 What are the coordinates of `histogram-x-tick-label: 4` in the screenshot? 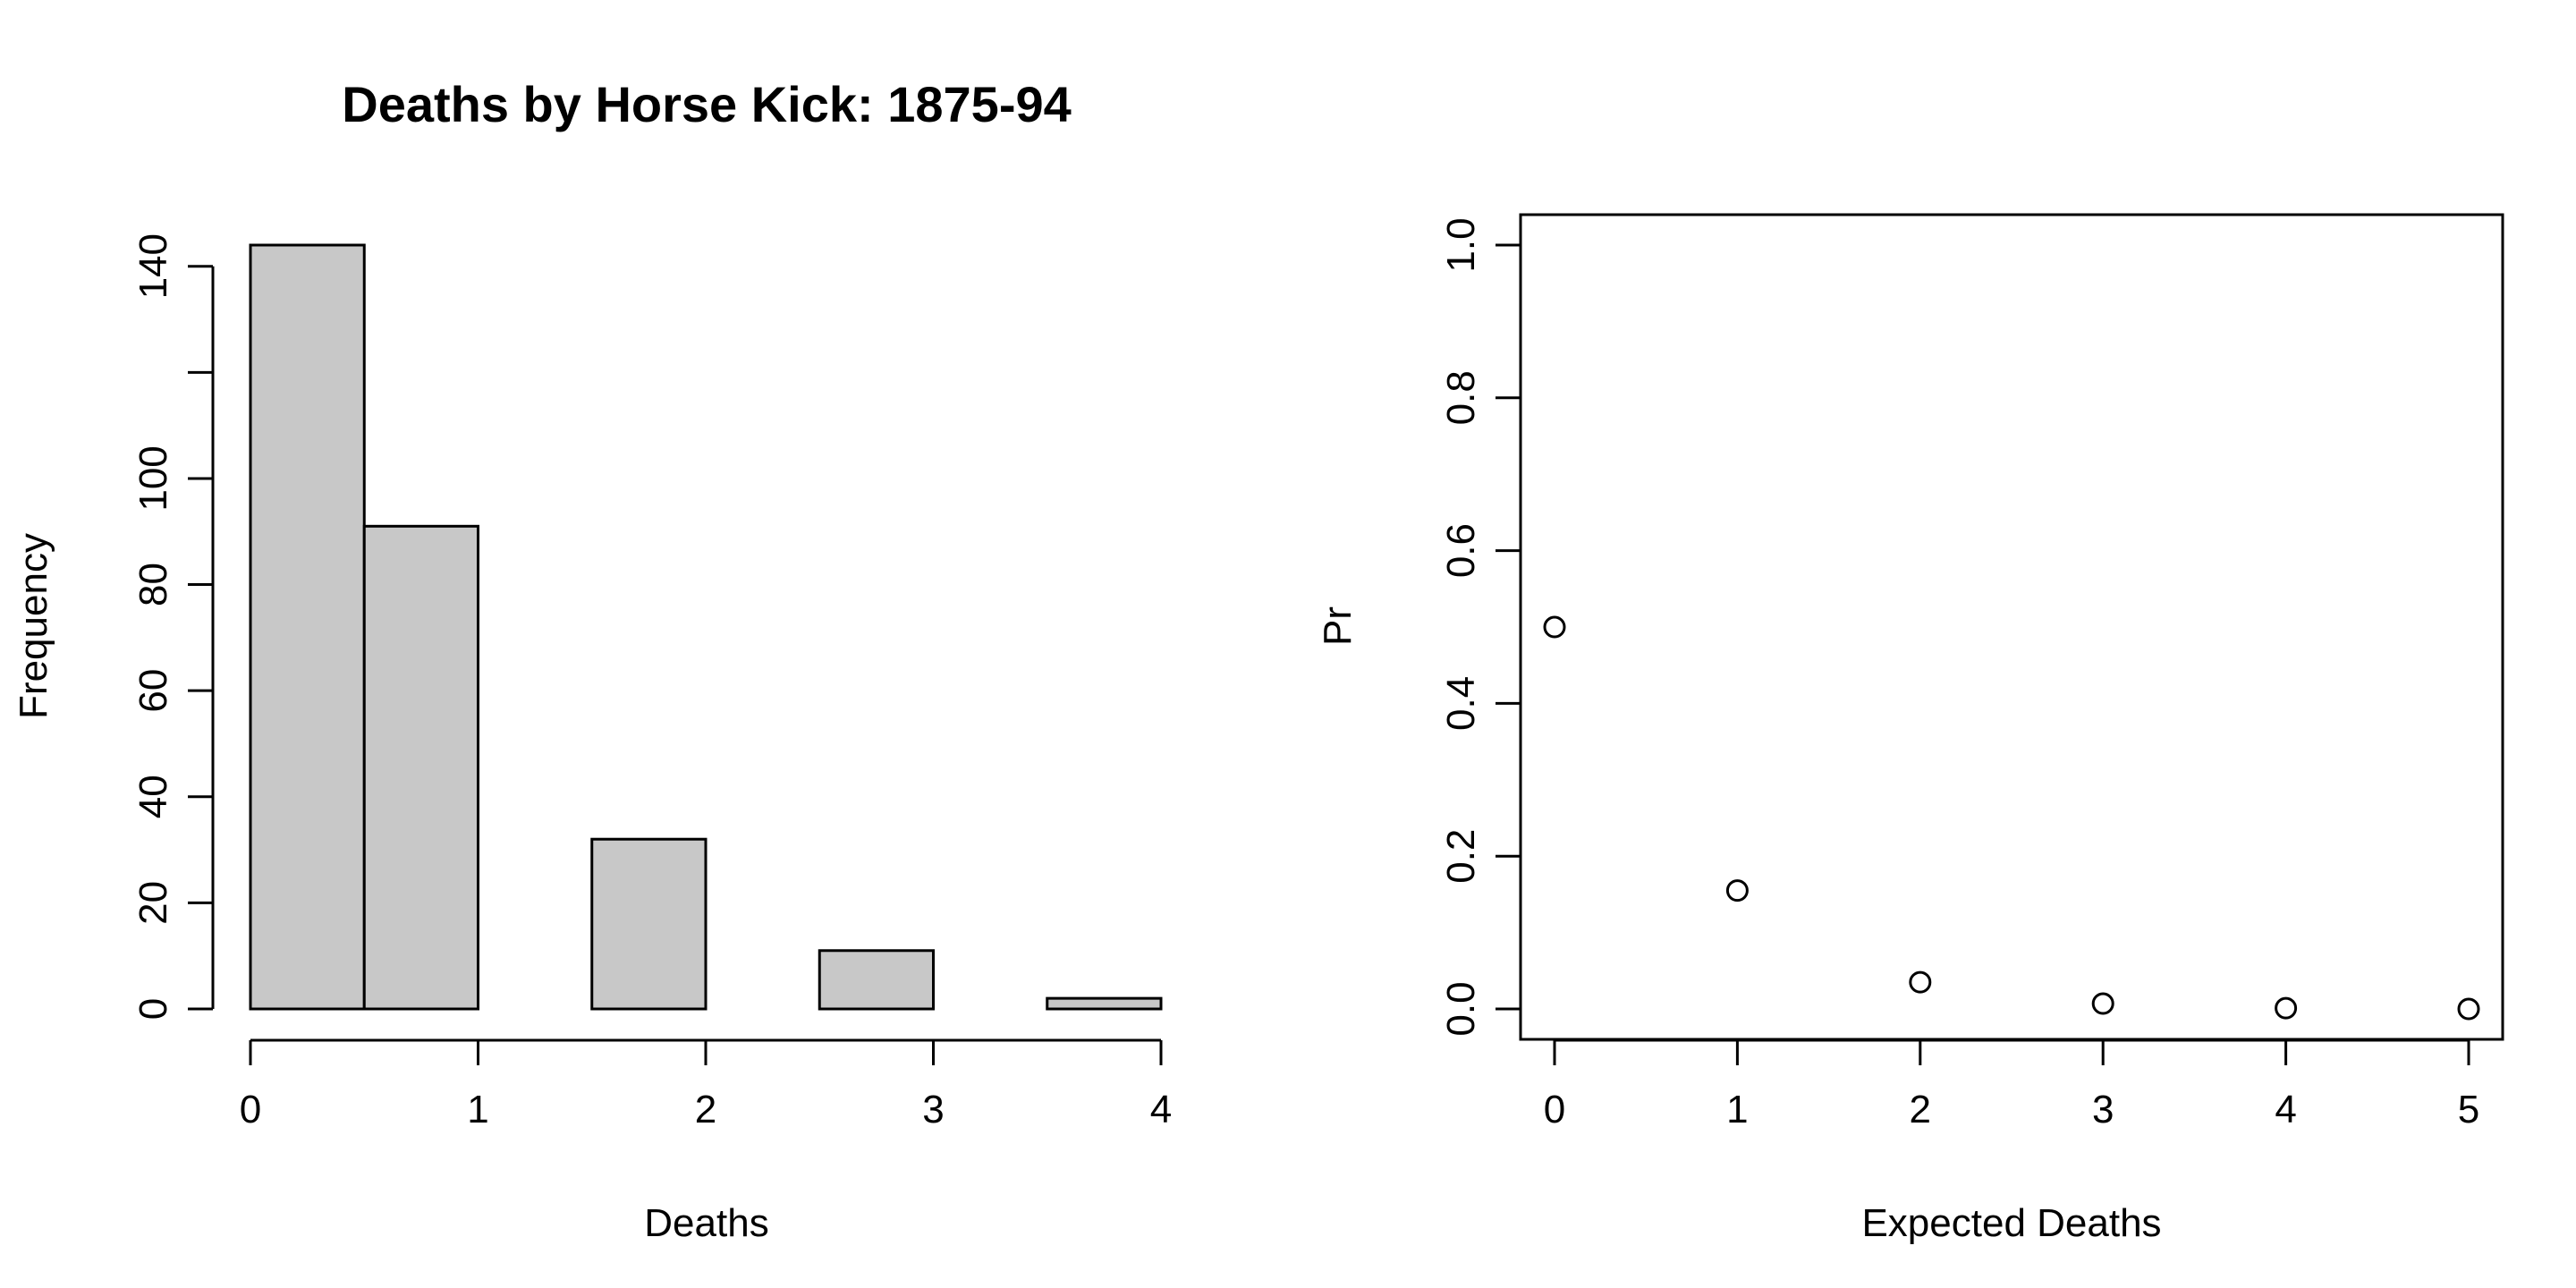 It's located at (1161, 1109).